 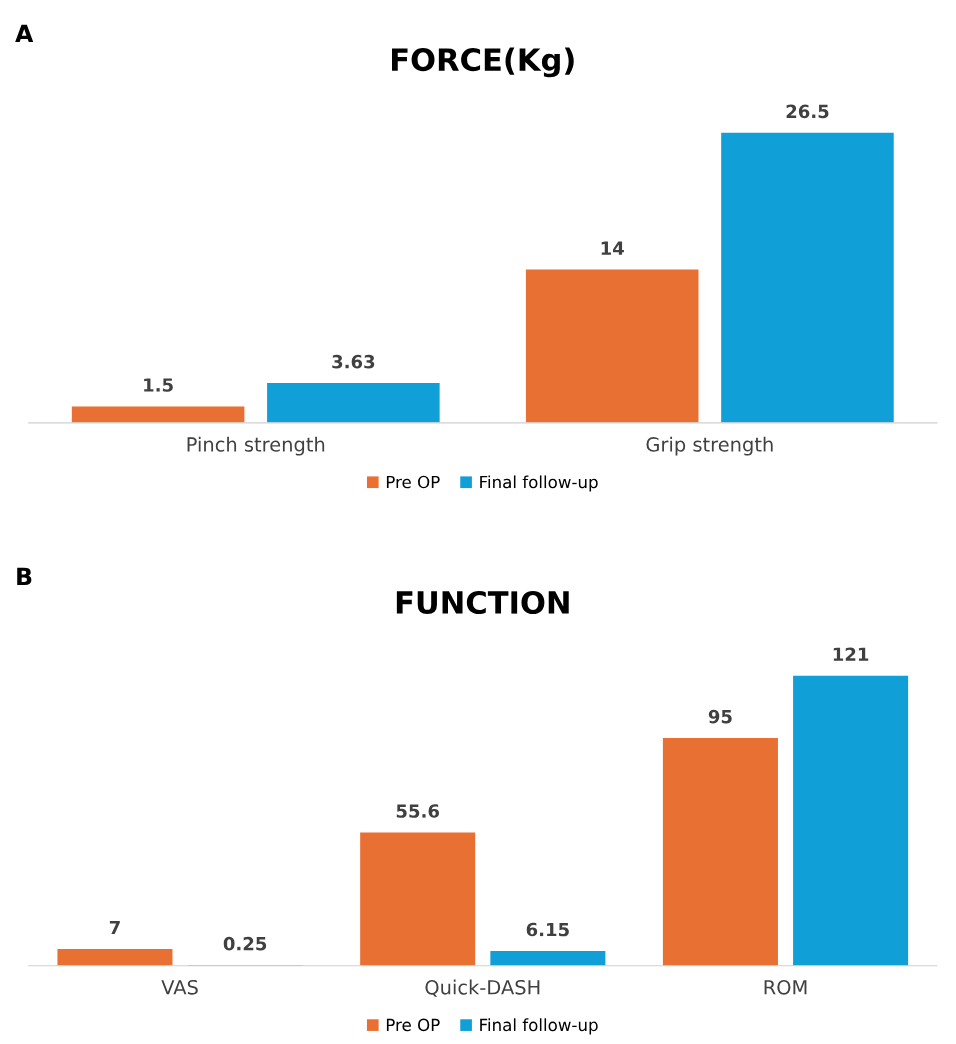 What do you see at coordinates (785, 987) in the screenshot?
I see `x-tick-label: ROM` at bounding box center [785, 987].